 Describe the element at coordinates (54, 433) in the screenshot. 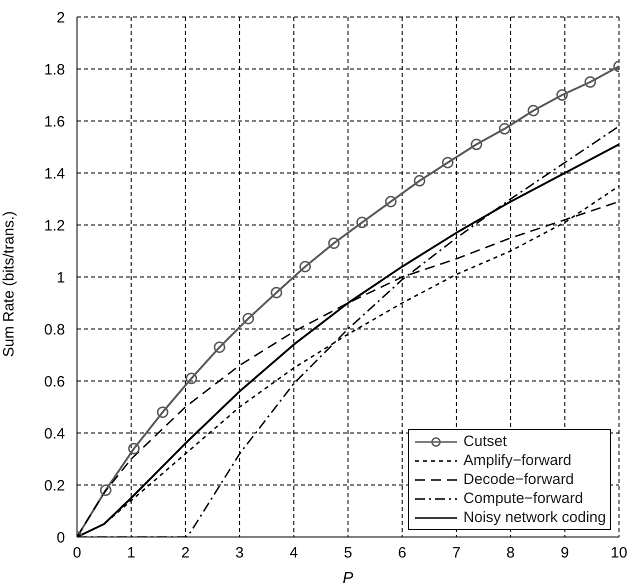

I see `y-tick-label: 0.4` at that location.